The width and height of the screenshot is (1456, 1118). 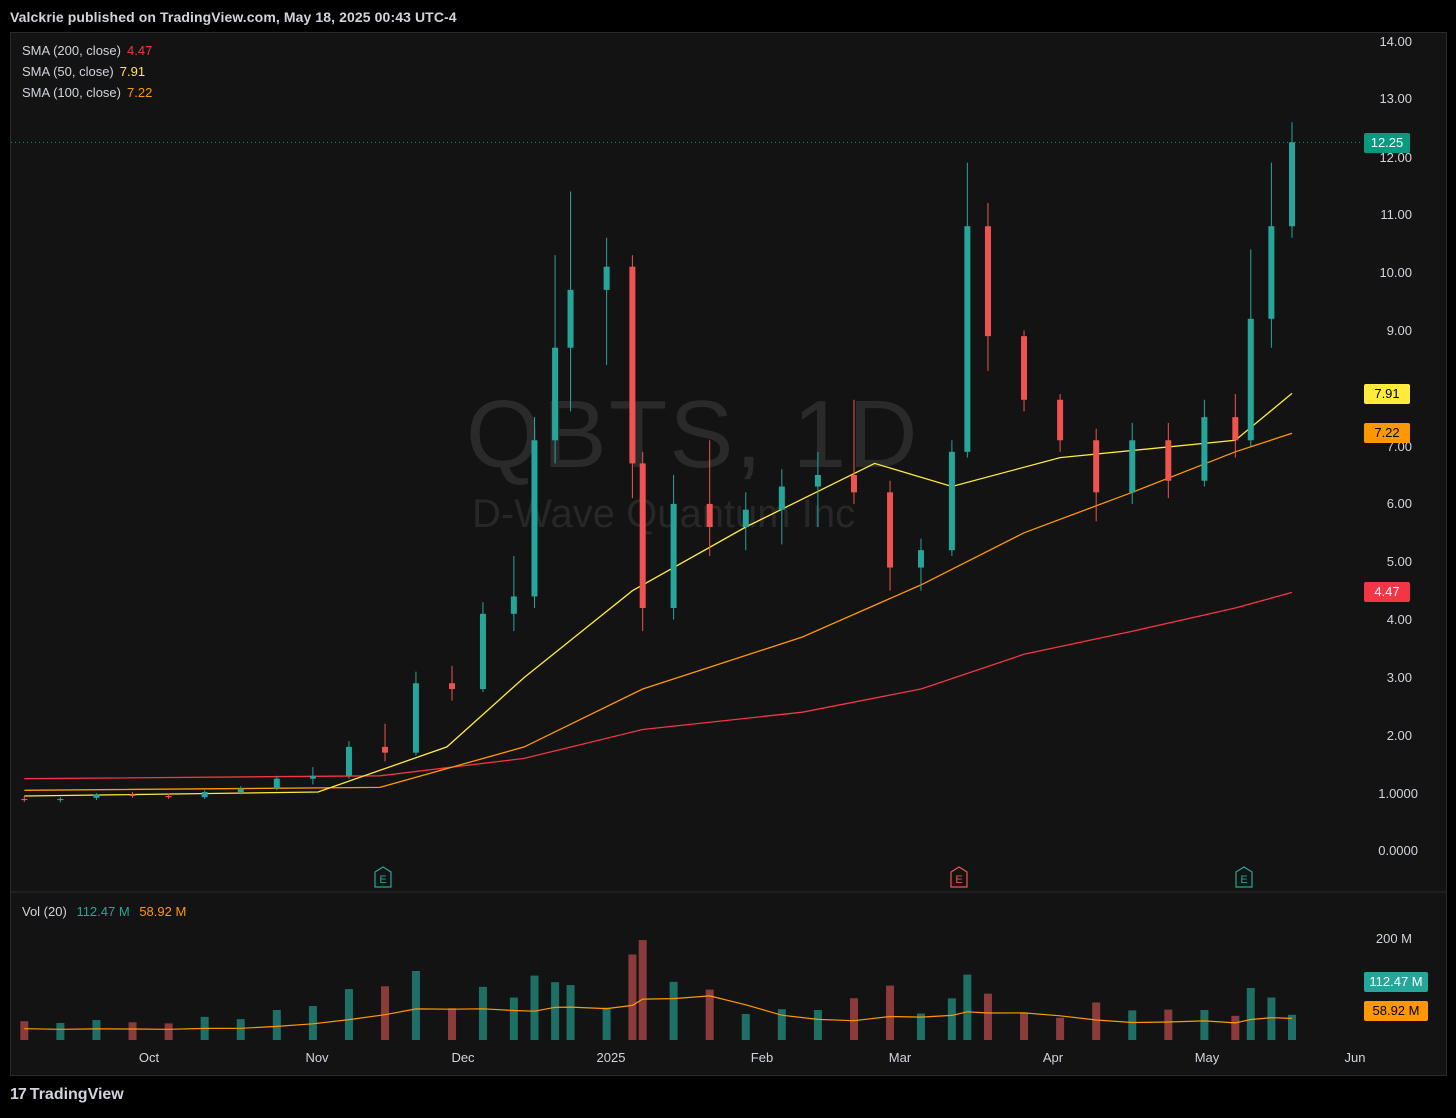 What do you see at coordinates (1399, 735) in the screenshot?
I see `price-tick: 2.00` at bounding box center [1399, 735].